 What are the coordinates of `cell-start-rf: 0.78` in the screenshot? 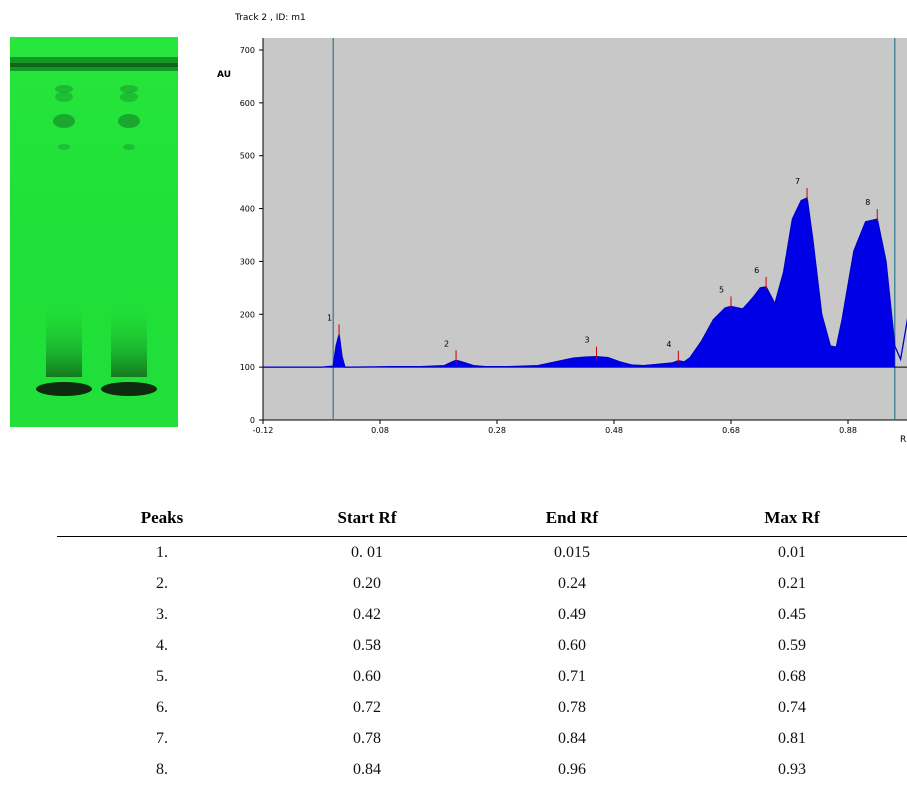 It's located at (367, 738).